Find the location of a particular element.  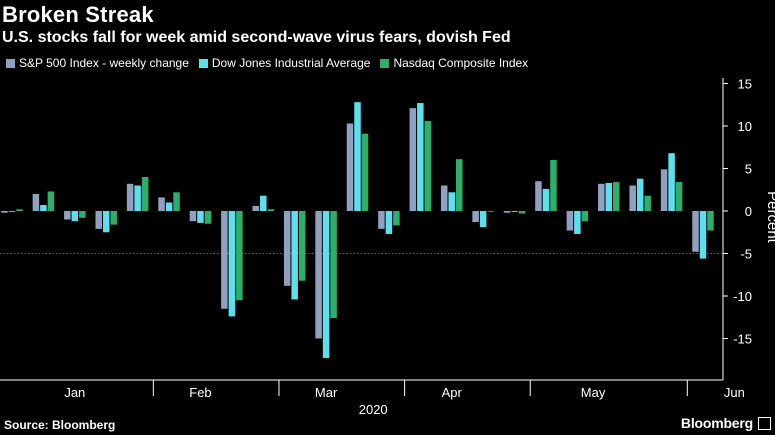

legend-item-nasdaq: Nasdaq Composite Index is located at coordinates (454, 63).